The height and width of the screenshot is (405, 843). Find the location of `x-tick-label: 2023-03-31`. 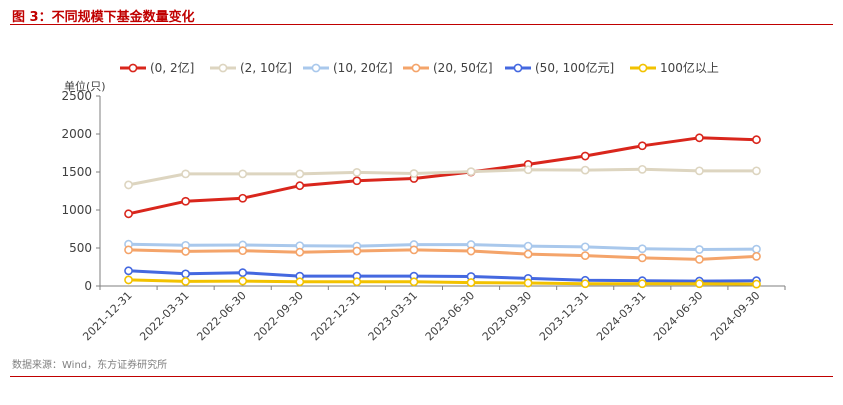

x-tick-label: 2023-03-31 is located at coordinates (393, 316).